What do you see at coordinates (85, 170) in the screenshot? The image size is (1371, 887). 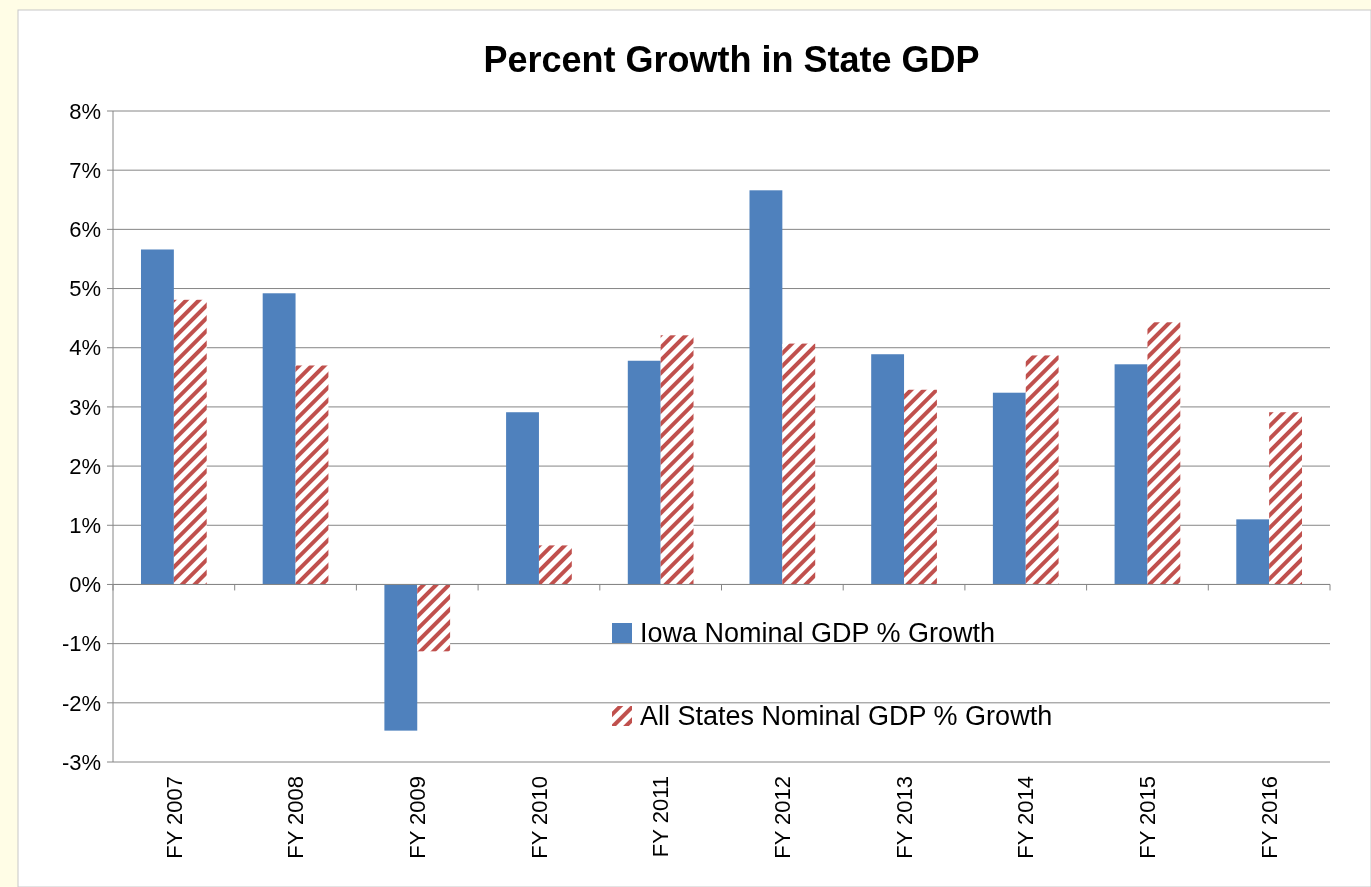 I see `y-tick-label: 7%` at bounding box center [85, 170].